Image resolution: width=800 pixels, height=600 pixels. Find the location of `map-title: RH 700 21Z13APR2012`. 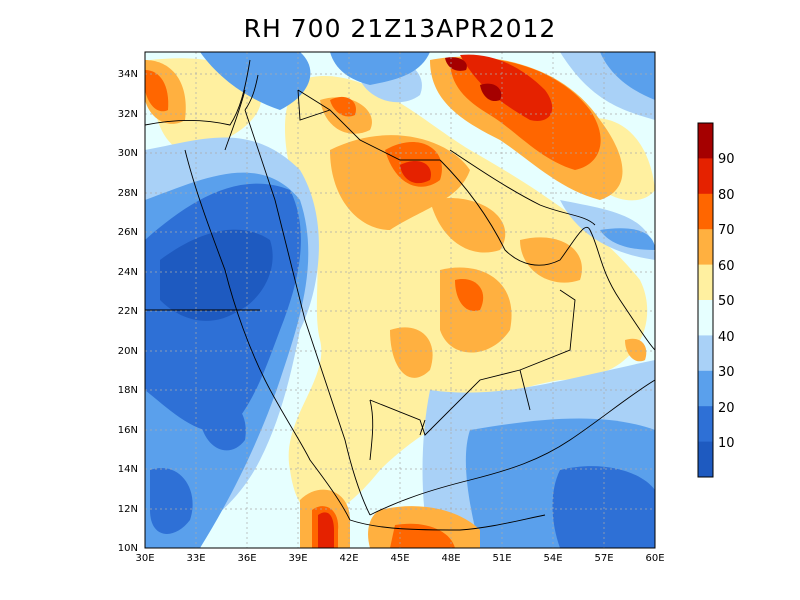

map-title: RH 700 21Z13APR2012 is located at coordinates (400, 28).